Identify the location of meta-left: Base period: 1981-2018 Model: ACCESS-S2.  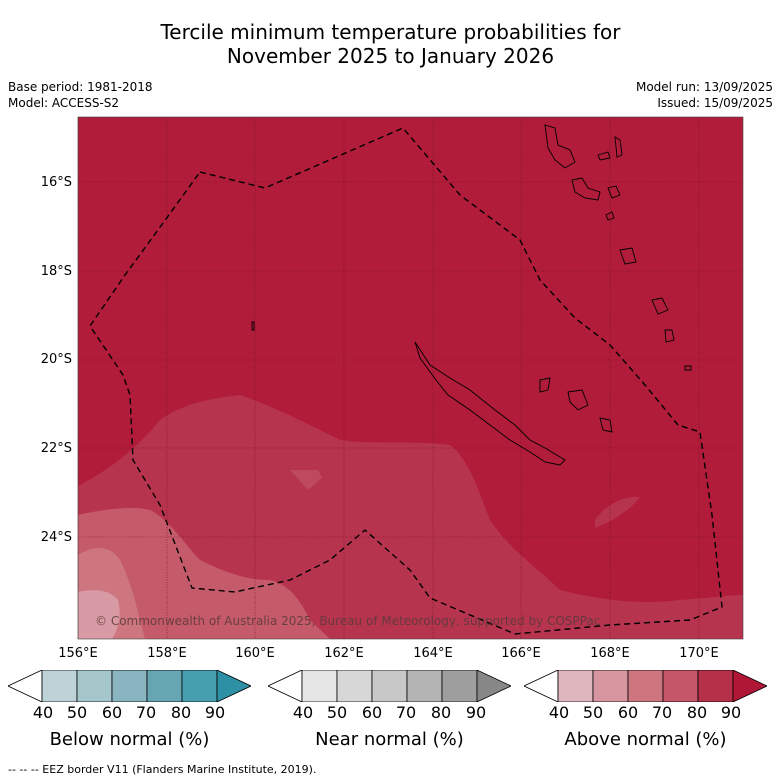
(80, 95).